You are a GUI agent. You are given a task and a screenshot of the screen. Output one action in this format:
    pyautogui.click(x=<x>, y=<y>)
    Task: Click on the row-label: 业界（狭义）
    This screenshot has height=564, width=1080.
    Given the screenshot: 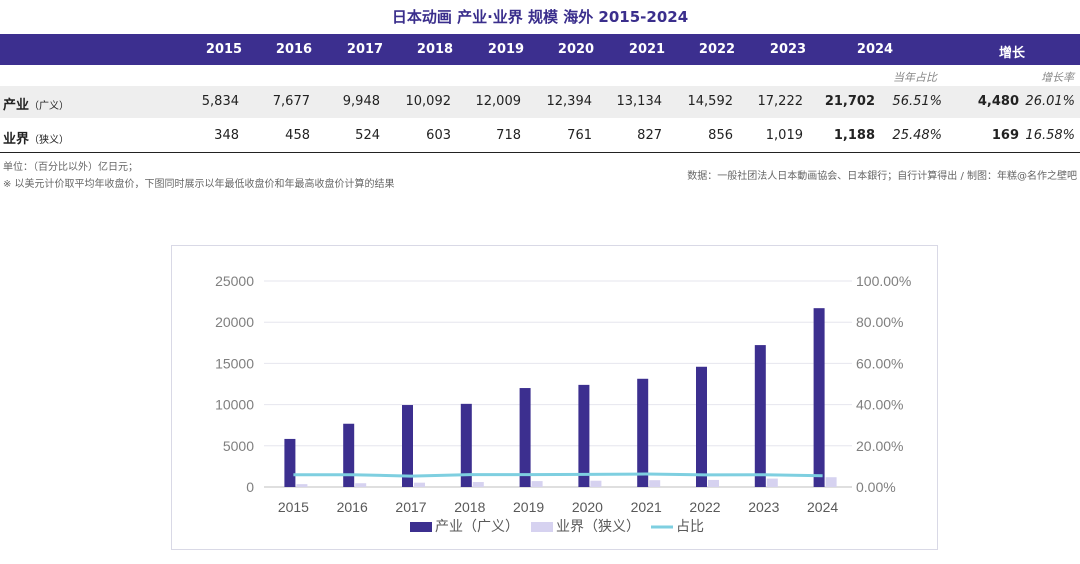 What is the action you would take?
    pyautogui.click(x=36, y=139)
    